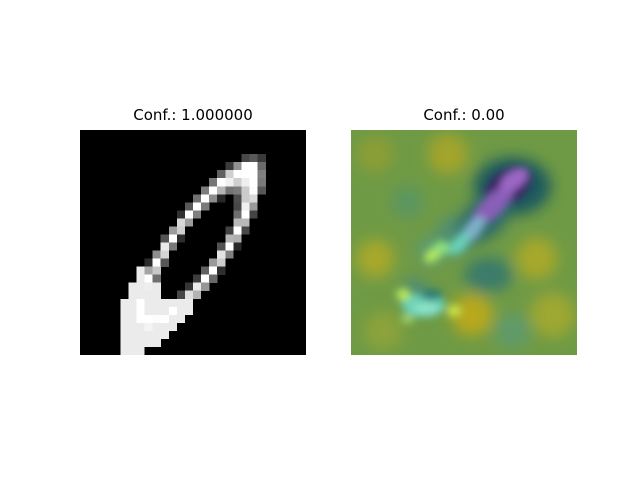 Image resolution: width=640 pixels, height=480 pixels. Describe the element at coordinates (193, 115) in the screenshot. I see `left-panel-title: Conf.: 1.000000` at that location.